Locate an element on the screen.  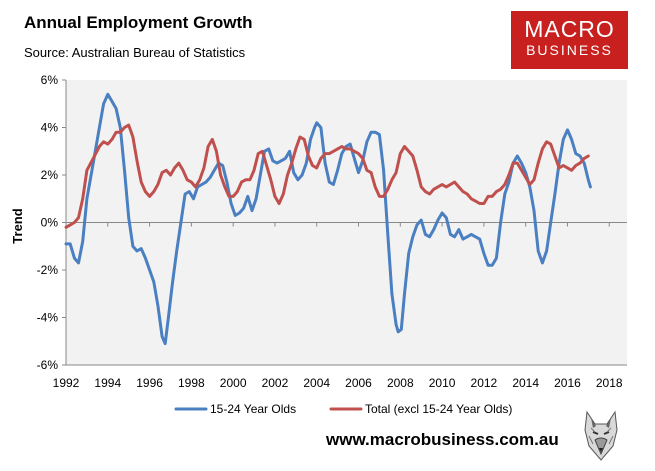
chart-title: Annual Employment Growth is located at coordinates (138, 22).